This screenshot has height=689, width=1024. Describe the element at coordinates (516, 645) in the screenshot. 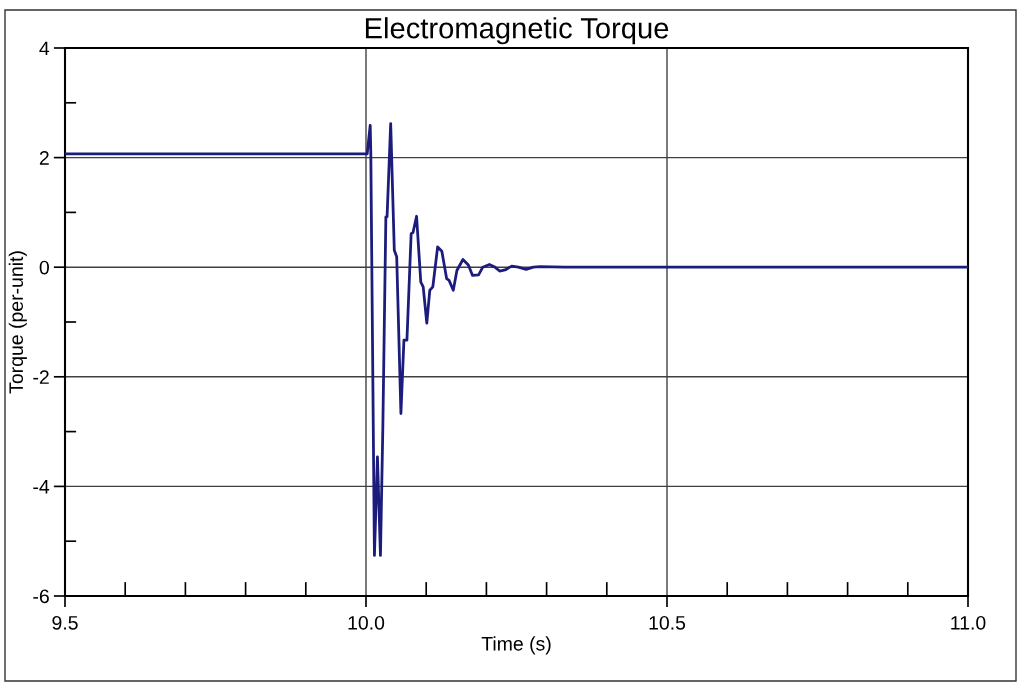

I see `x-axis-title: Time (s)` at that location.